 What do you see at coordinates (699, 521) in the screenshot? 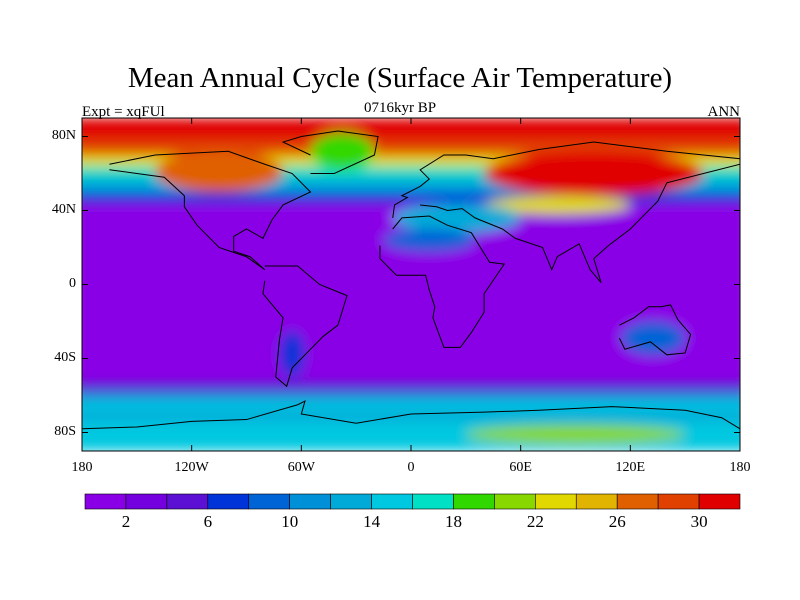
I see `colorbar-label: 30` at bounding box center [699, 521].